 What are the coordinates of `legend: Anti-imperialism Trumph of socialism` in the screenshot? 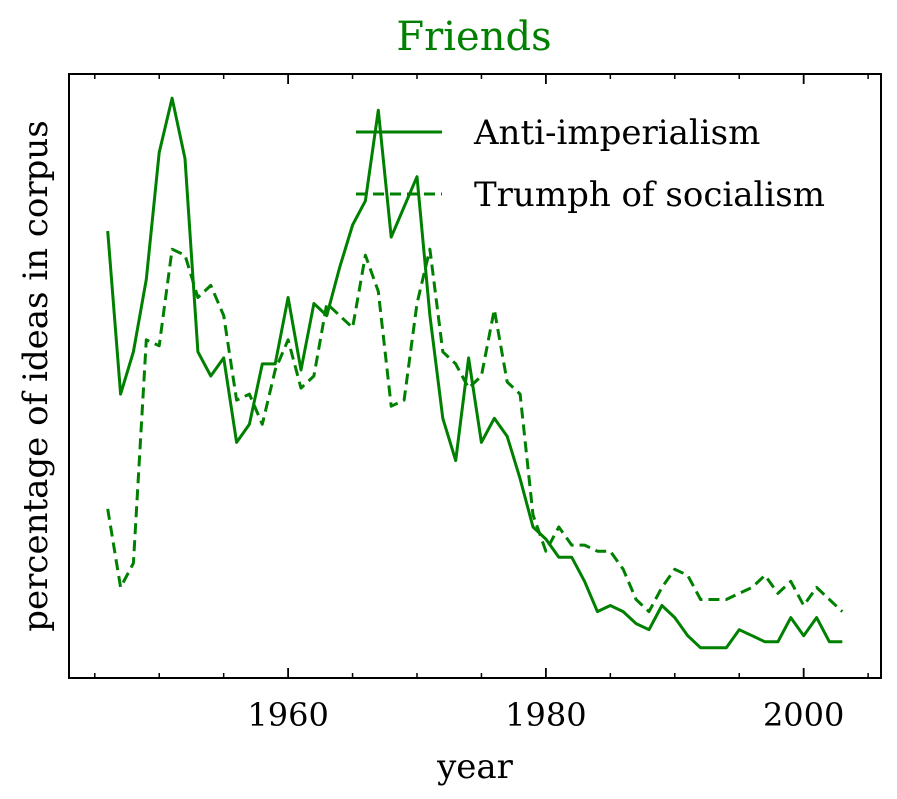 It's located at (590, 164).